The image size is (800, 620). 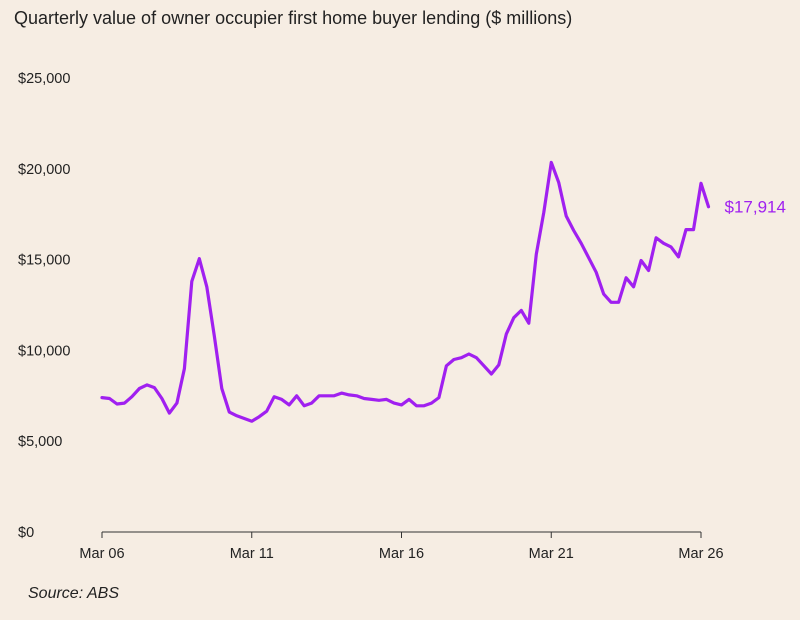 What do you see at coordinates (44, 306) in the screenshot?
I see `y-axis-tick-labels: $0 $5,000 $10,000 $15,000 $20,000 $25,000` at bounding box center [44, 306].